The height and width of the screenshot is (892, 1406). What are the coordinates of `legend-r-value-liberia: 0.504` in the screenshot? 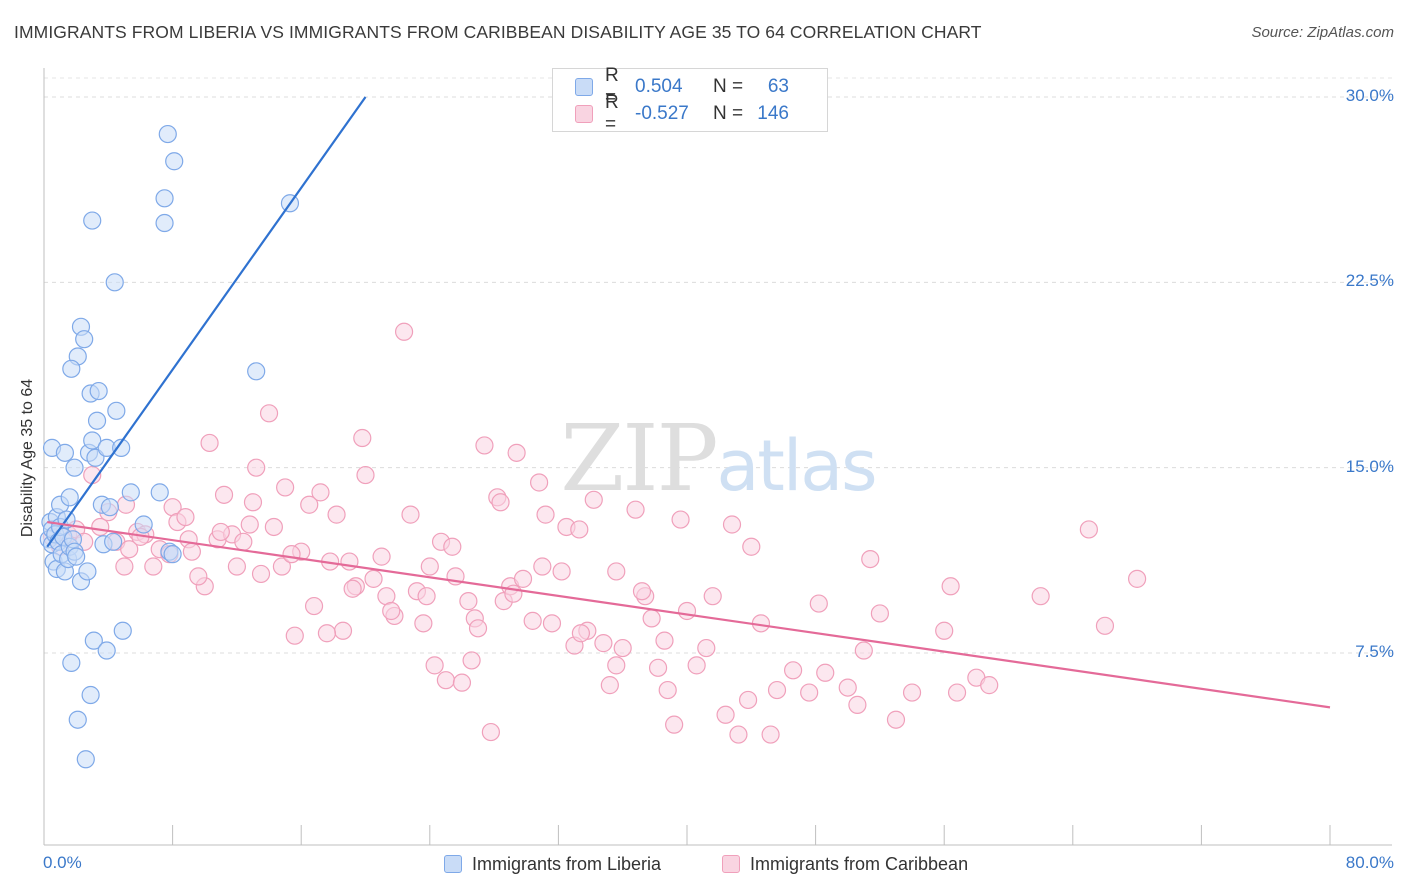 It's located at (659, 86).